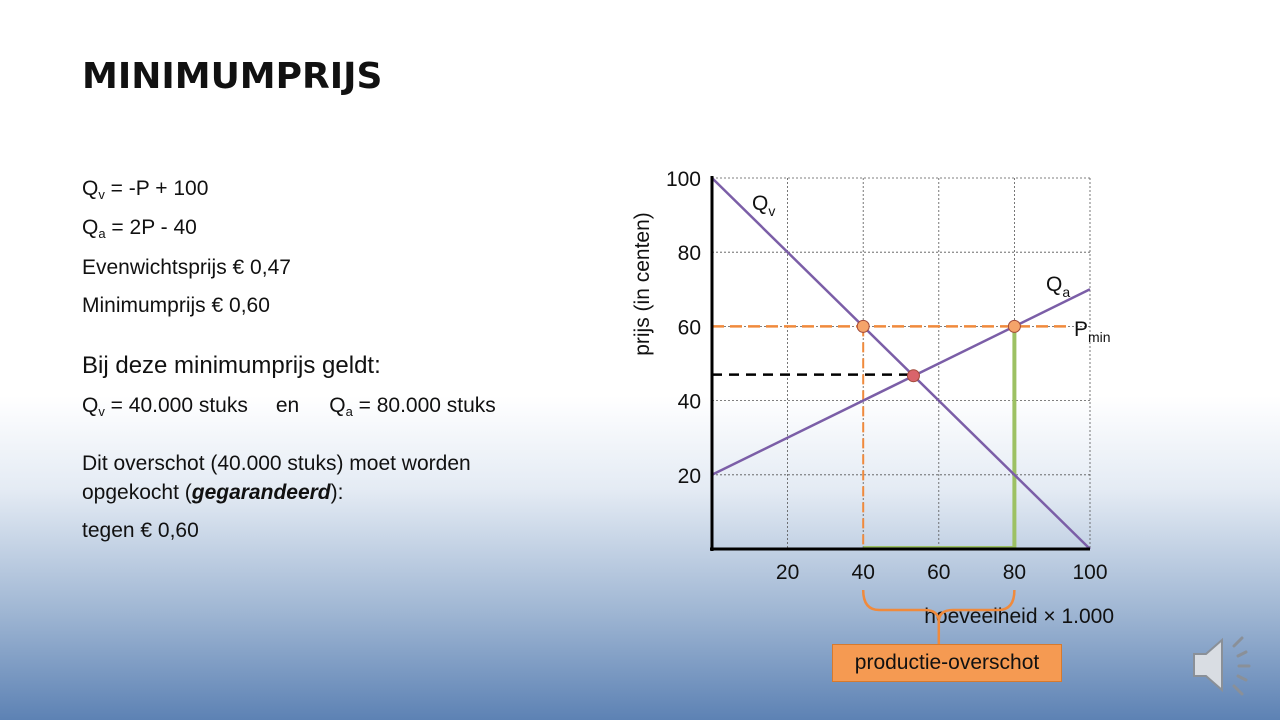  Describe the element at coordinates (1019, 616) in the screenshot. I see `x-axis-label: hoeveelheid × 1.000` at that location.